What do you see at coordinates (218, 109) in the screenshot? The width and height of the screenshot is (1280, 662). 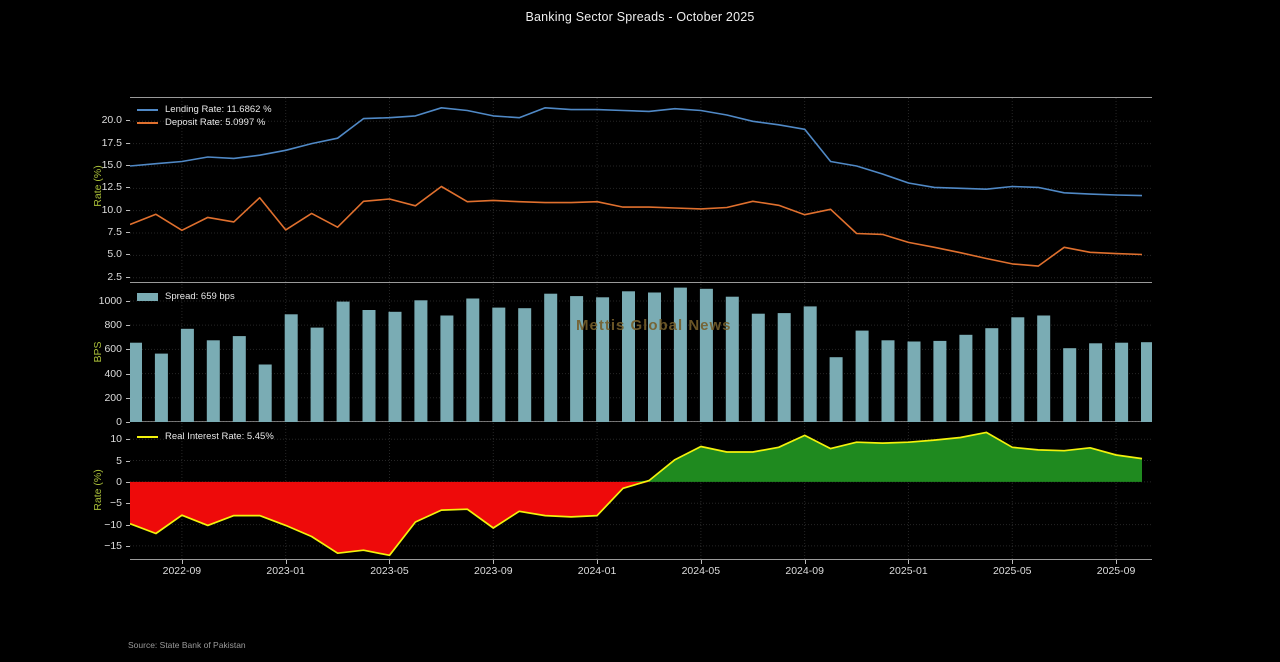 I see `lending-legend-label: Lending Rate: 11.6862 %` at bounding box center [218, 109].